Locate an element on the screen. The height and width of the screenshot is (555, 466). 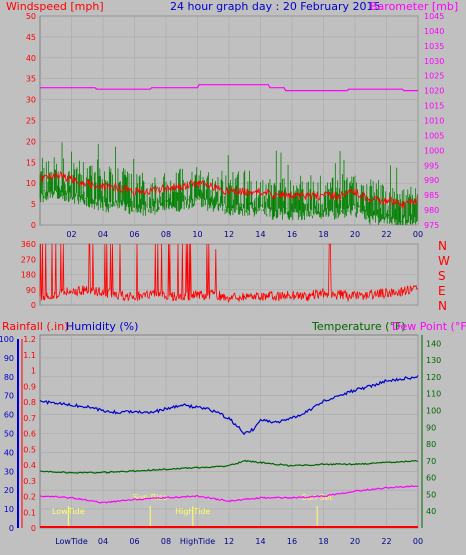
humidity-tick-label: 90 is located at coordinates (9, 358).